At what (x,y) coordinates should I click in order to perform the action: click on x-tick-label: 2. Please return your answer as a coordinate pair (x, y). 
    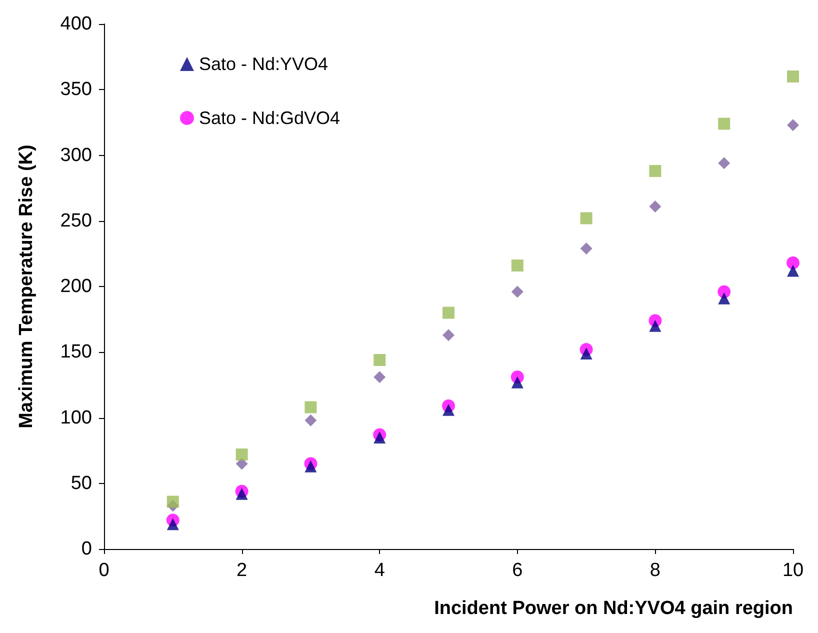
    Looking at the image, I should click on (242, 570).